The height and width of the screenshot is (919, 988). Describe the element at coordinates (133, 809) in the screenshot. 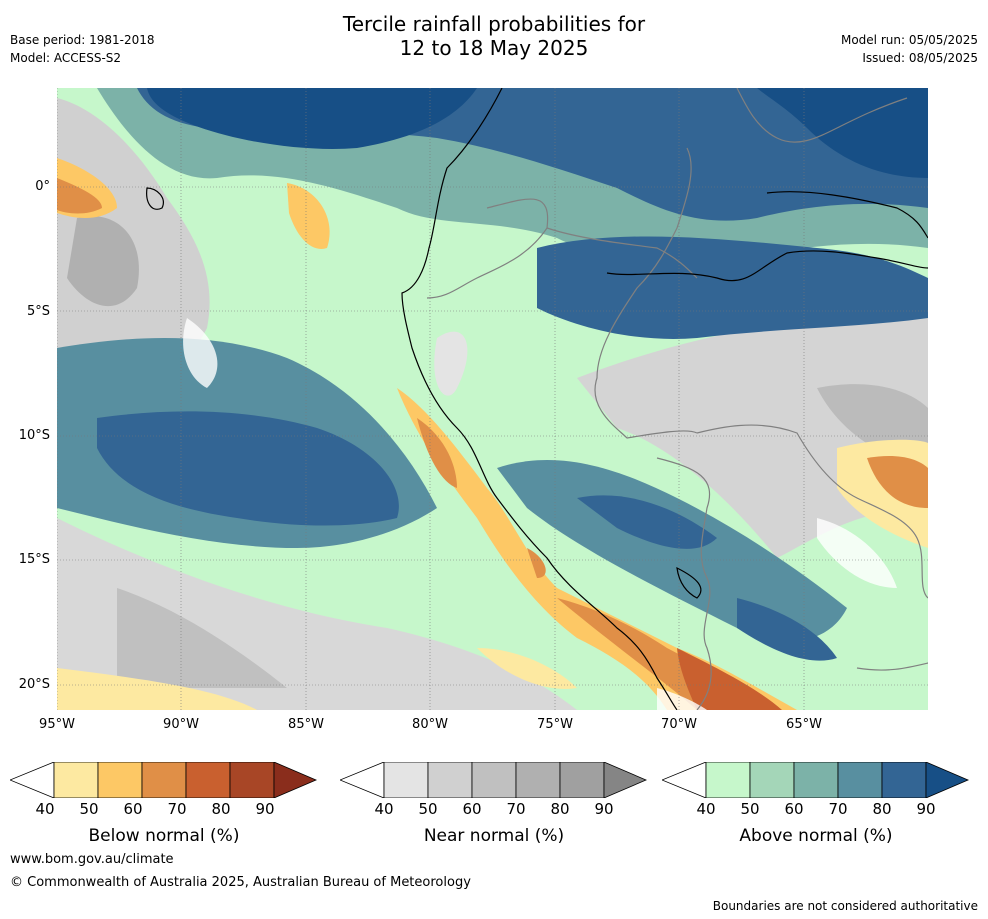

I see `below-tick: 60` at that location.